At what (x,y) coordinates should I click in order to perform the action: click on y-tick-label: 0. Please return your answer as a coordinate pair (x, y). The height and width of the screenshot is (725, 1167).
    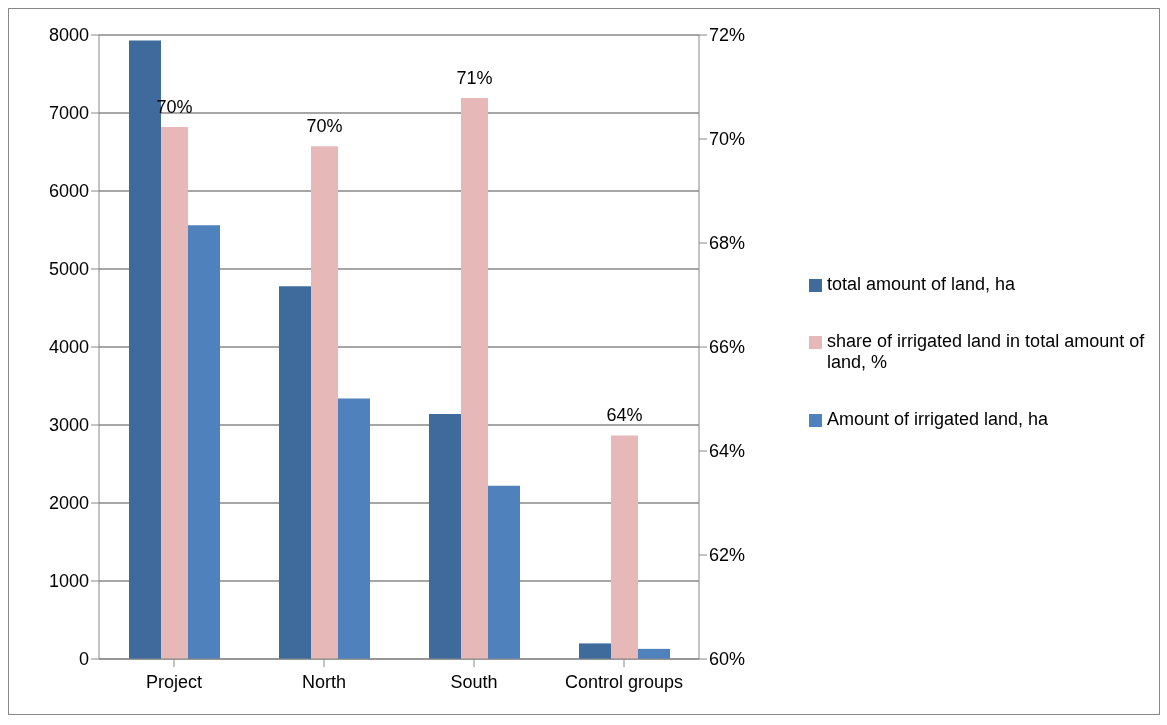
    Looking at the image, I should click on (83, 659).